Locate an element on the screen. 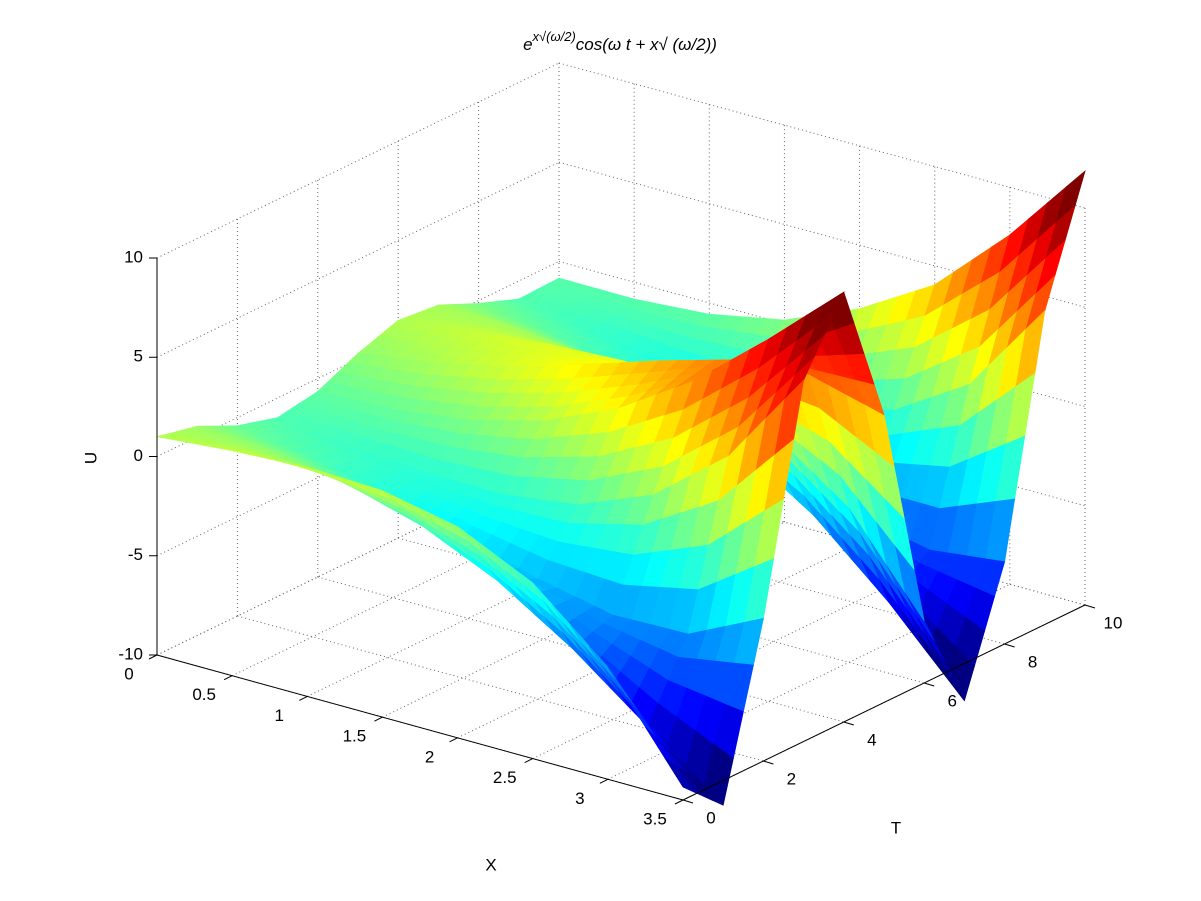  x-axis-label: X is located at coordinates (490, 864).